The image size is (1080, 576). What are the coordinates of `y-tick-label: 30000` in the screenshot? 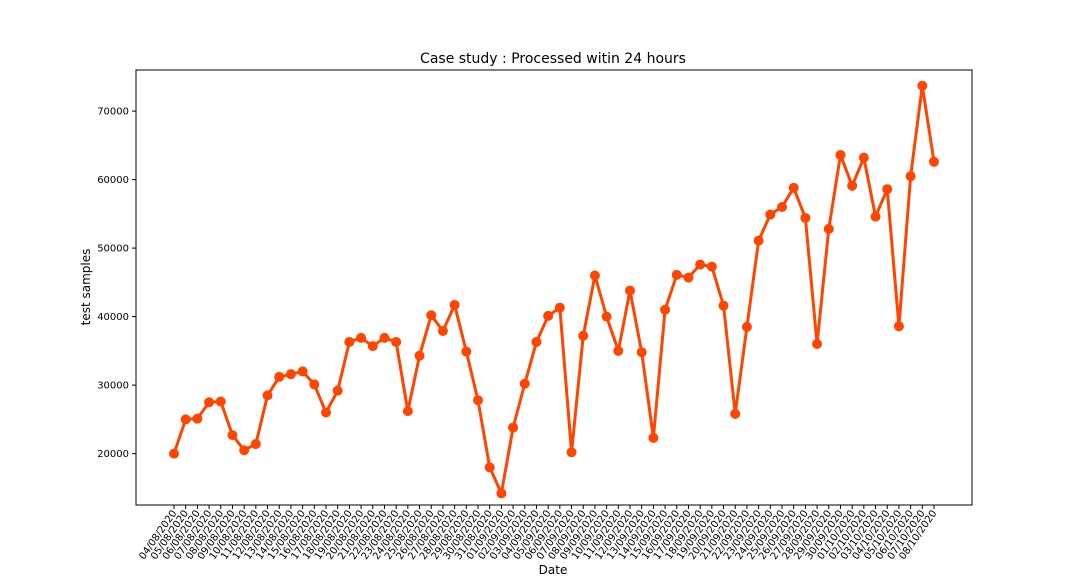 It's located at (113, 386).